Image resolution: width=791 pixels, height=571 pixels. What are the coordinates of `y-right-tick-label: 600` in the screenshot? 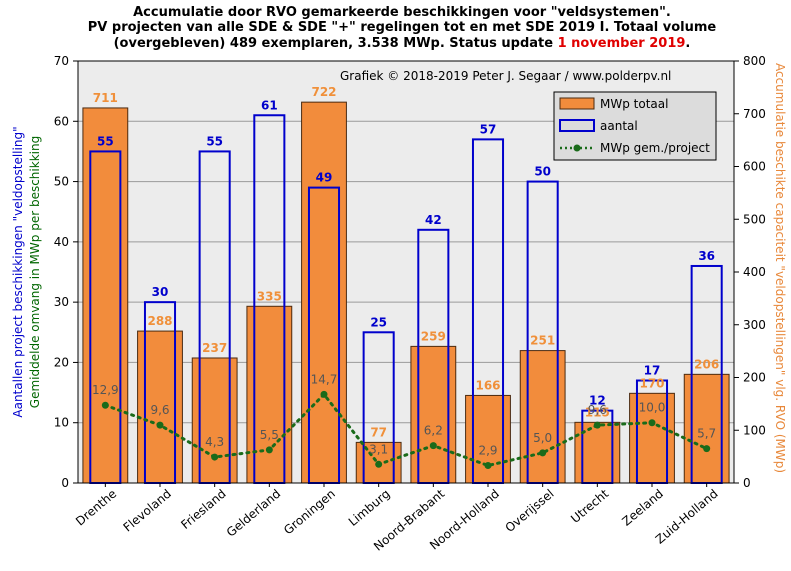 It's located at (754, 167).